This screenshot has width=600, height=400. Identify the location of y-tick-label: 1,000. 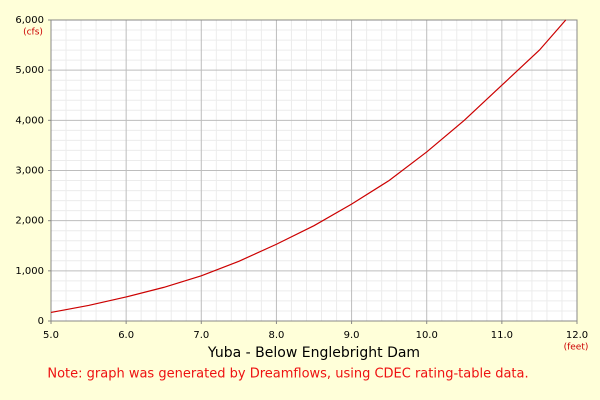
(29, 271).